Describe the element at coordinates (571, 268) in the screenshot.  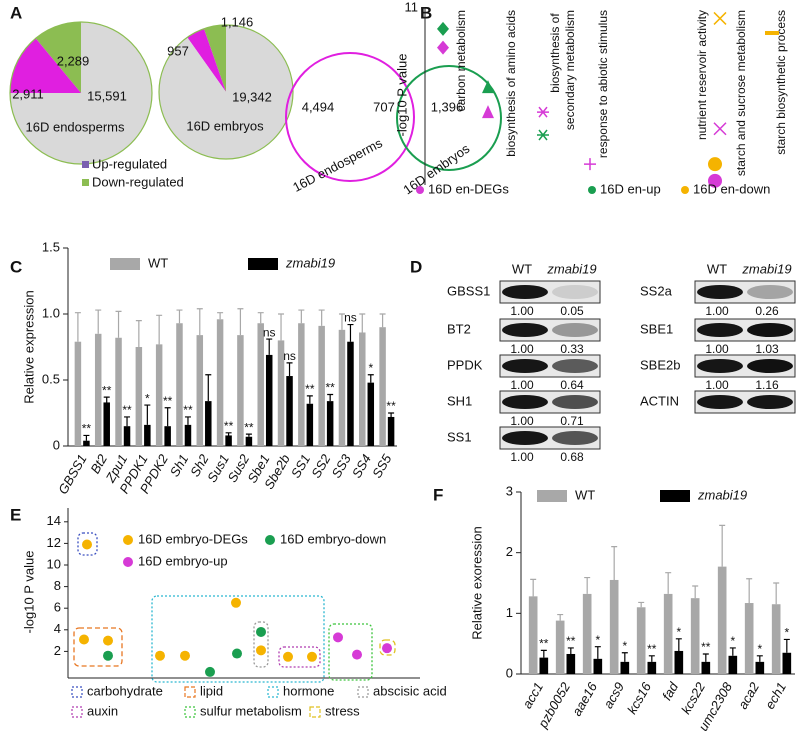
I see `blot-column: zmabi19` at that location.